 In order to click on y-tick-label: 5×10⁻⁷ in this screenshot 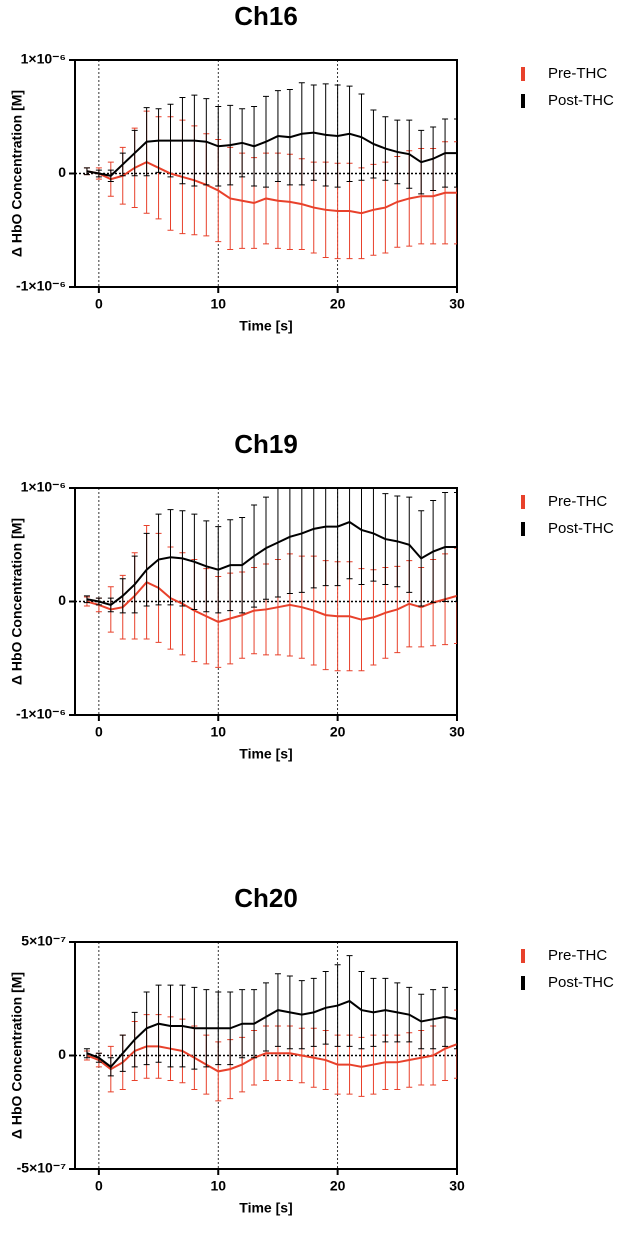, I will do `click(43, 941)`.